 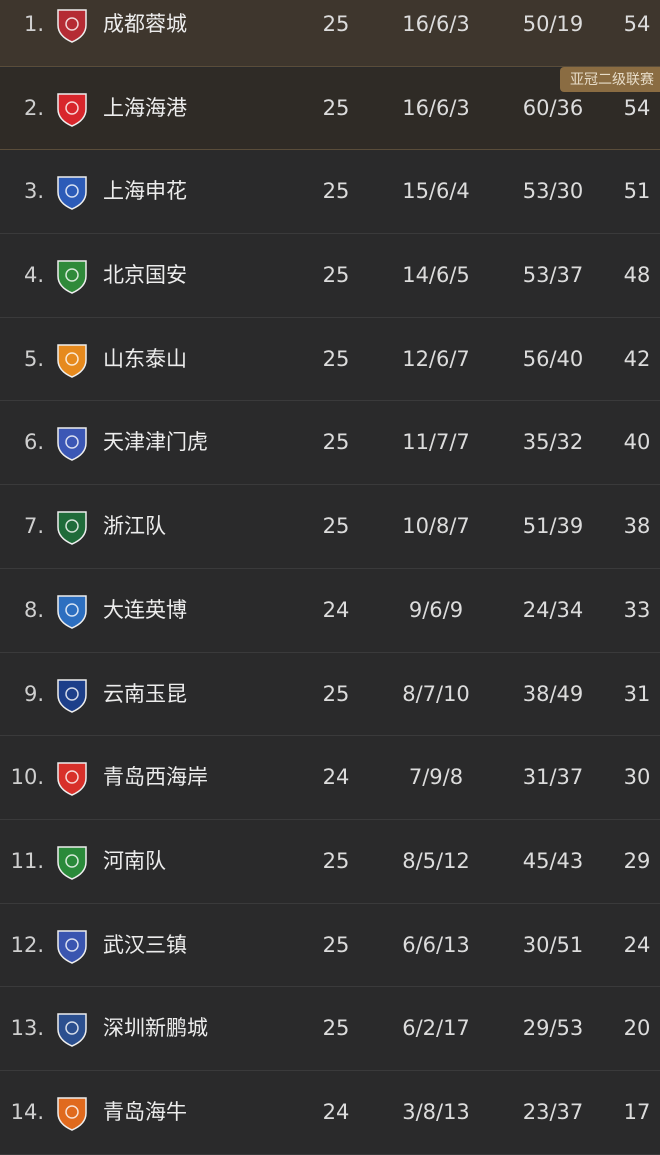 I want to click on team-name: 成都蓉城, so click(x=145, y=24).